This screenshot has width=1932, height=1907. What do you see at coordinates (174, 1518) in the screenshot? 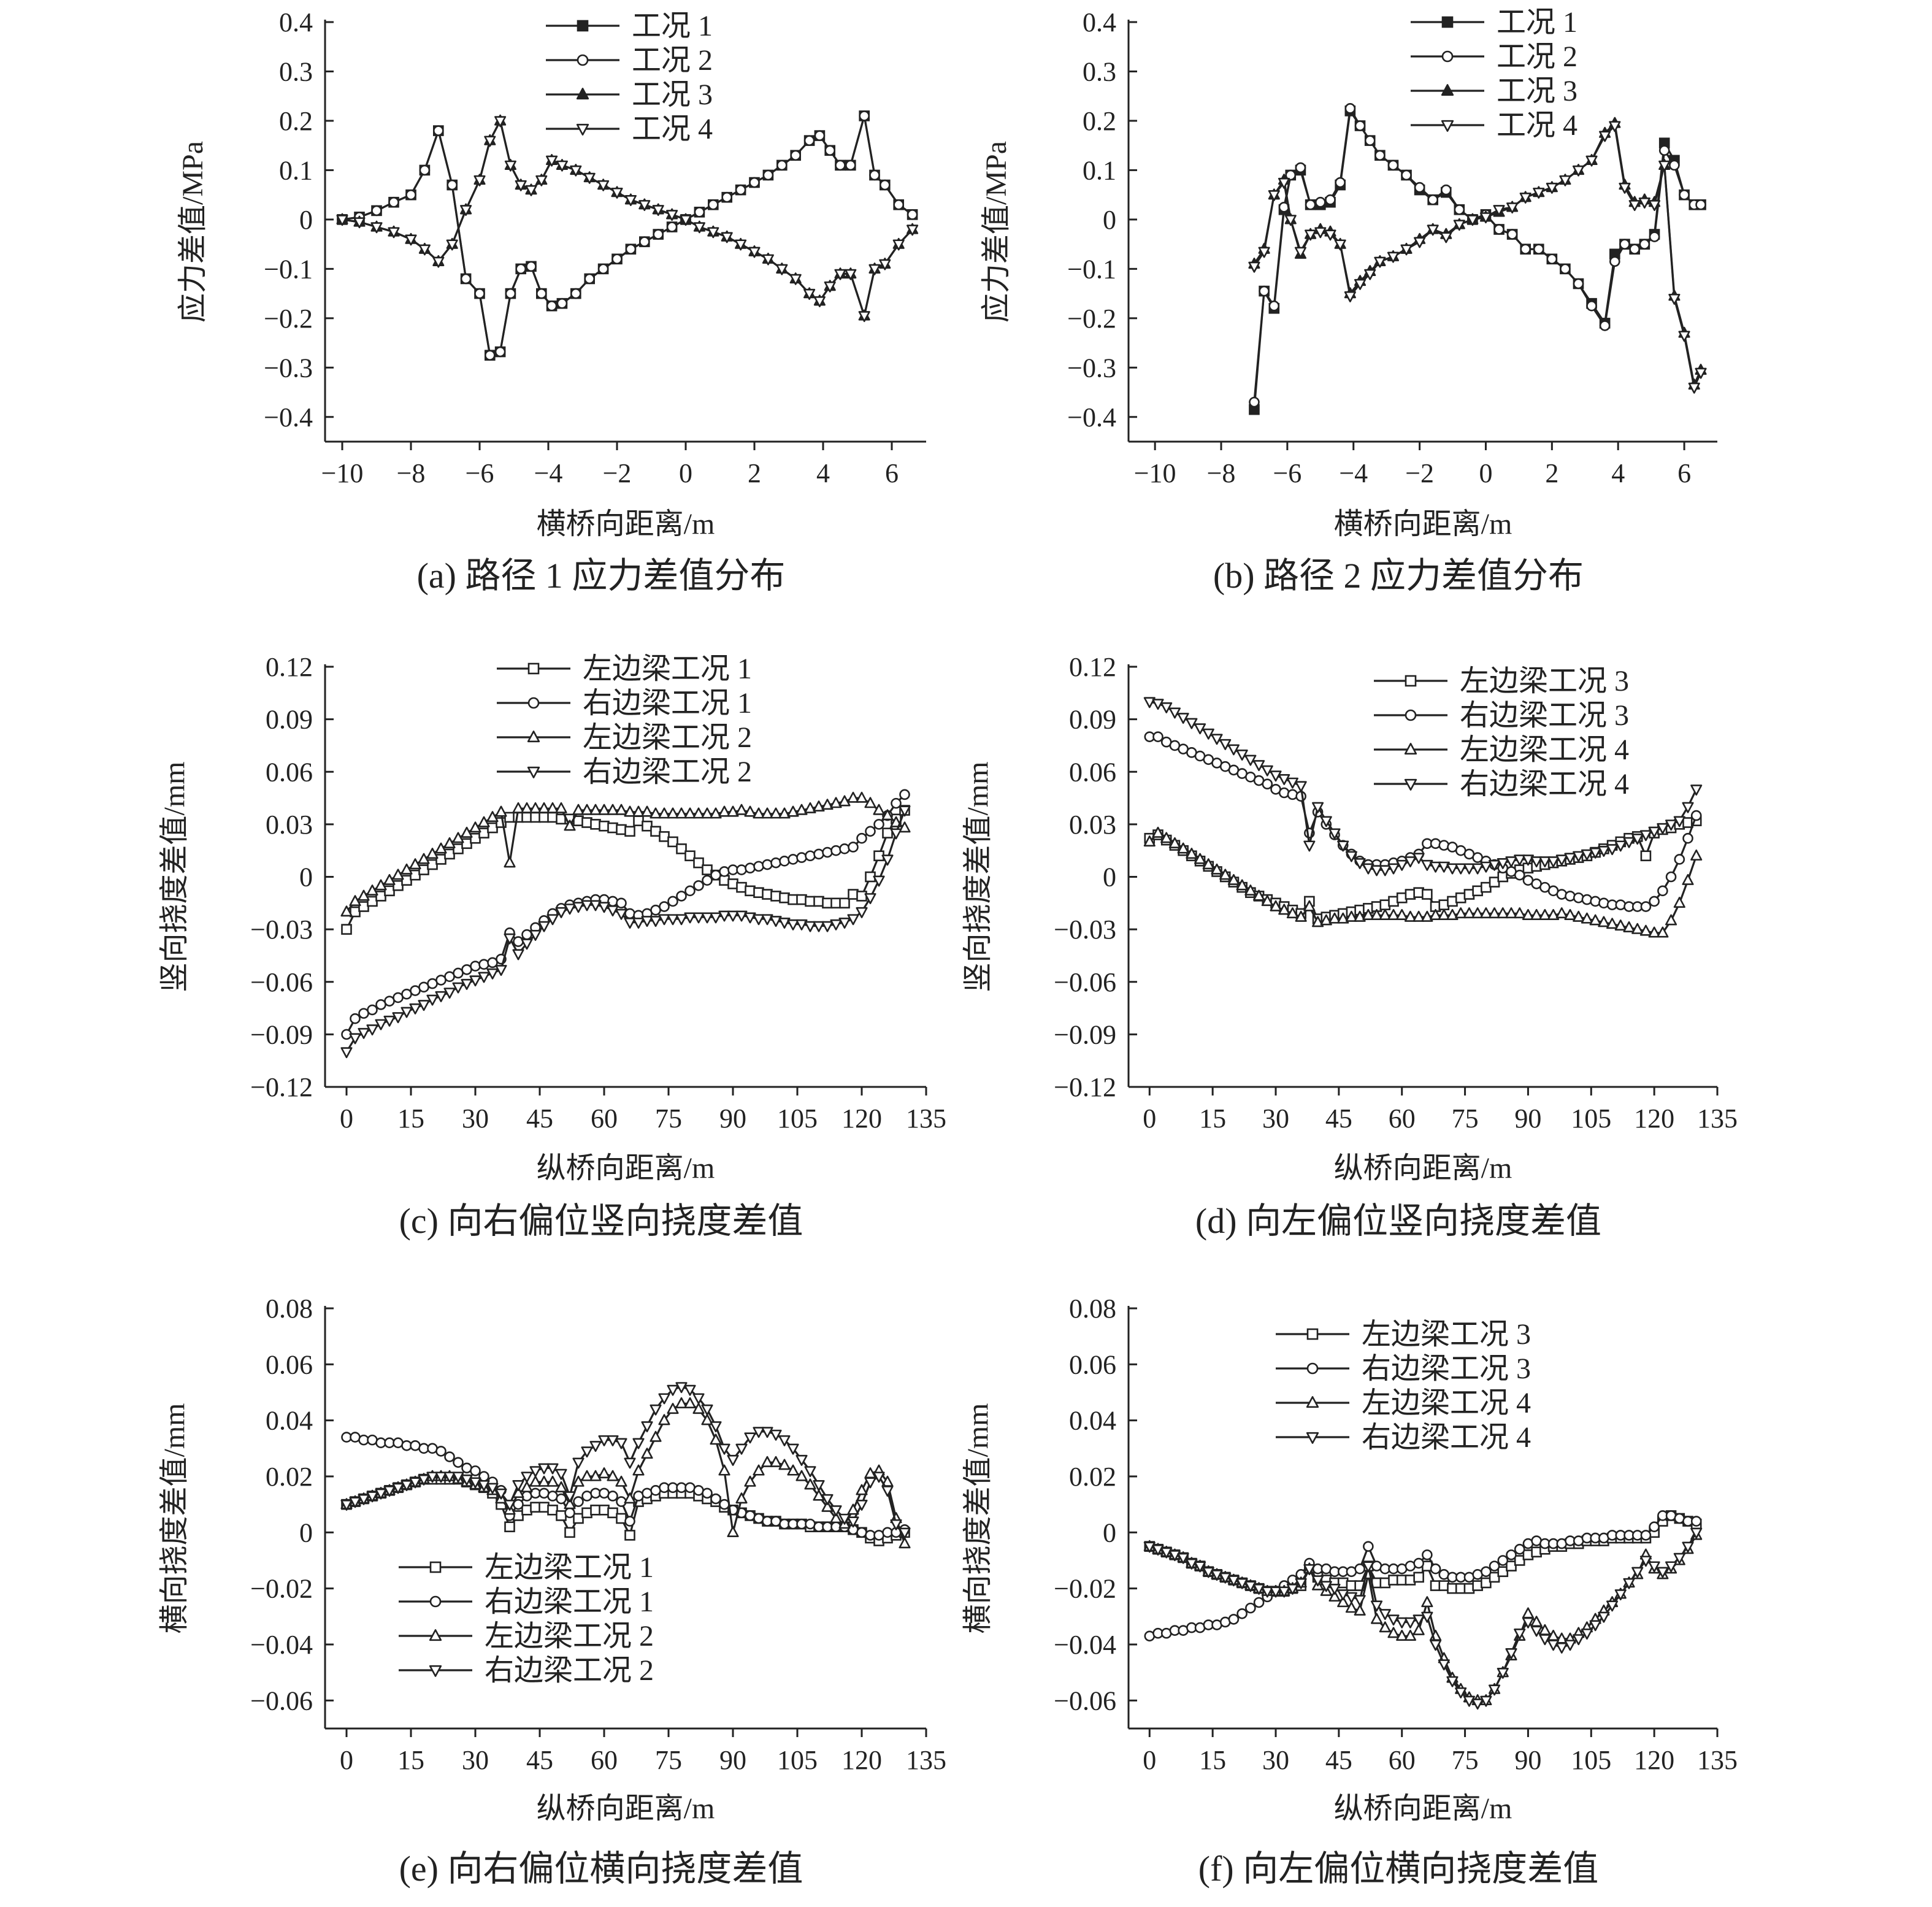
I see `y-axis-label: 横向挠度差值/mm` at bounding box center [174, 1518].